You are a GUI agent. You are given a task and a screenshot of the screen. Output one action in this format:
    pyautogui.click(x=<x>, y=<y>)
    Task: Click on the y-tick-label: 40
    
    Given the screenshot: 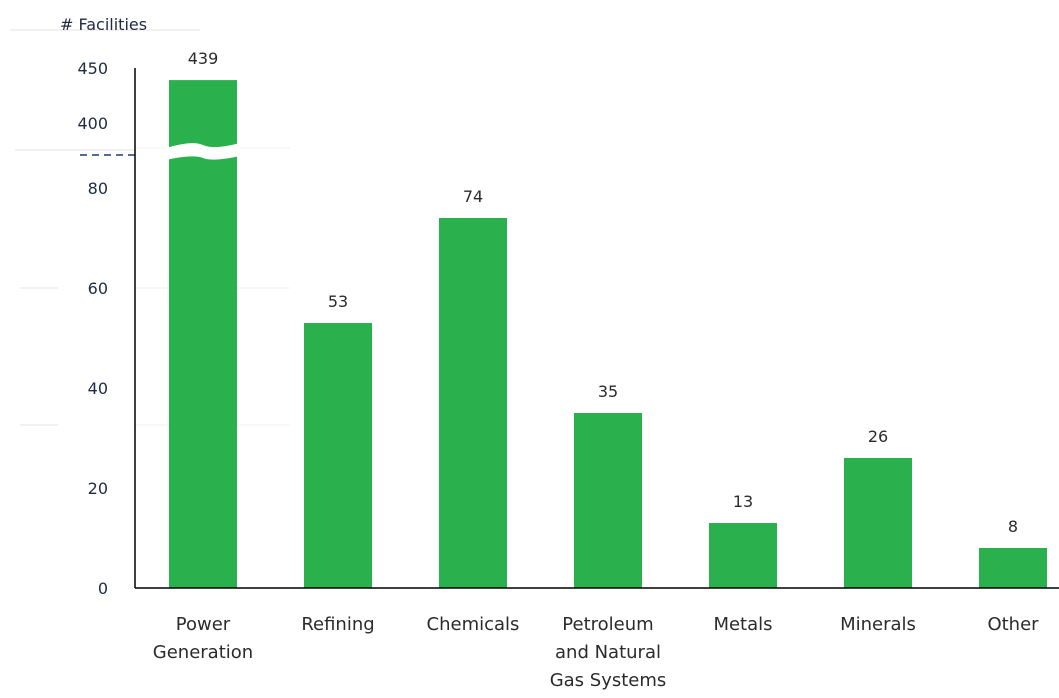 What is the action you would take?
    pyautogui.click(x=98, y=388)
    